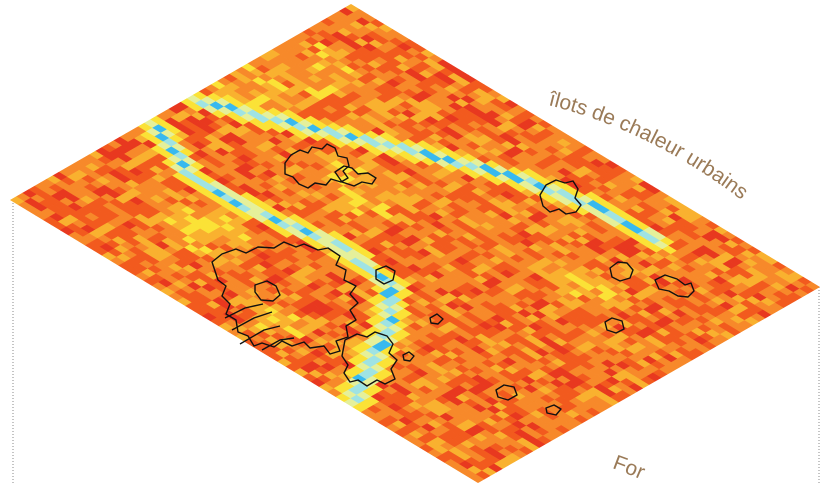 Image resolution: width=831 pixels, height=483 pixels. Describe the element at coordinates (369, 359) in the screenshot. I see `urban-outline-southwest` at that location.